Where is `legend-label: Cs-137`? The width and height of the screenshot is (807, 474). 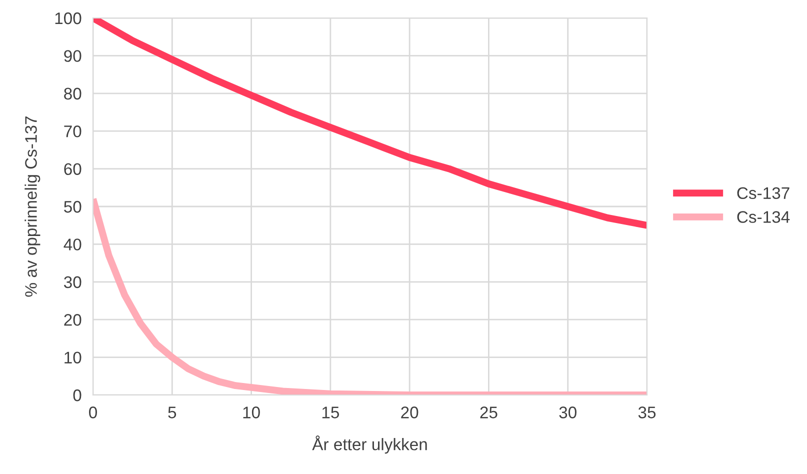
legend-label: Cs-137 is located at coordinates (763, 193).